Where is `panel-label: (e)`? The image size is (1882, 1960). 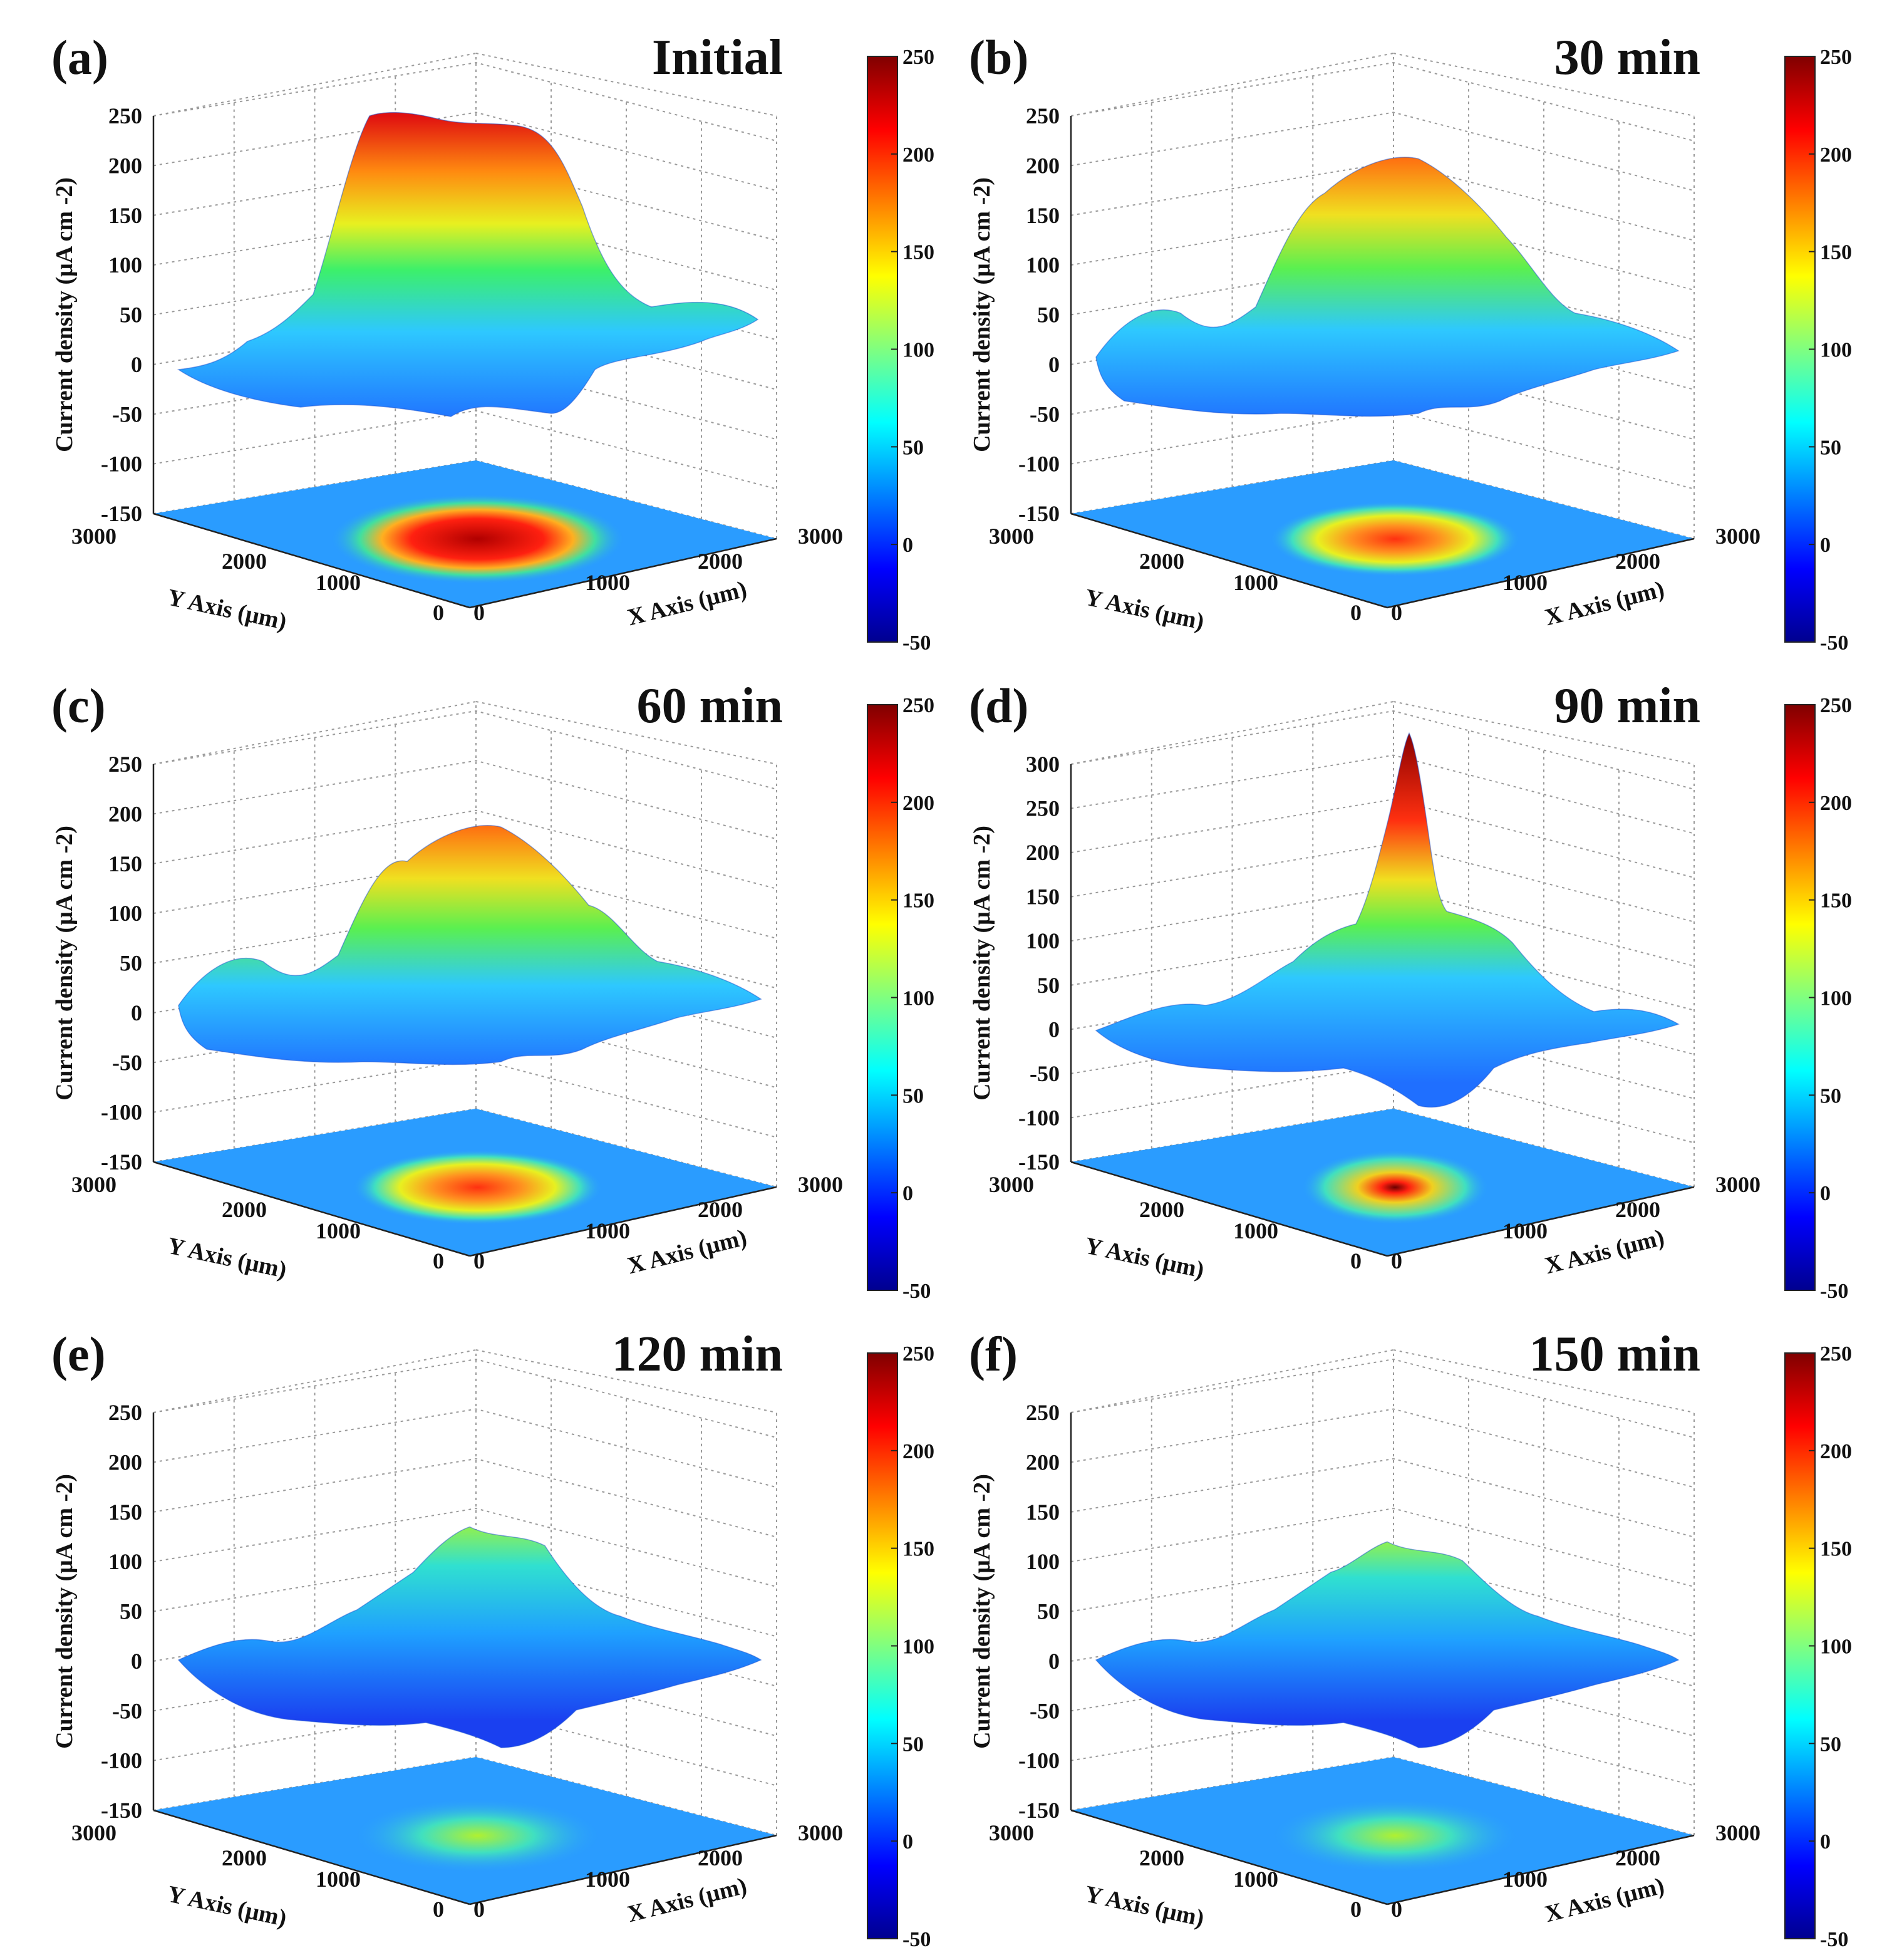 panel-label: (e) is located at coordinates (78, 1354).